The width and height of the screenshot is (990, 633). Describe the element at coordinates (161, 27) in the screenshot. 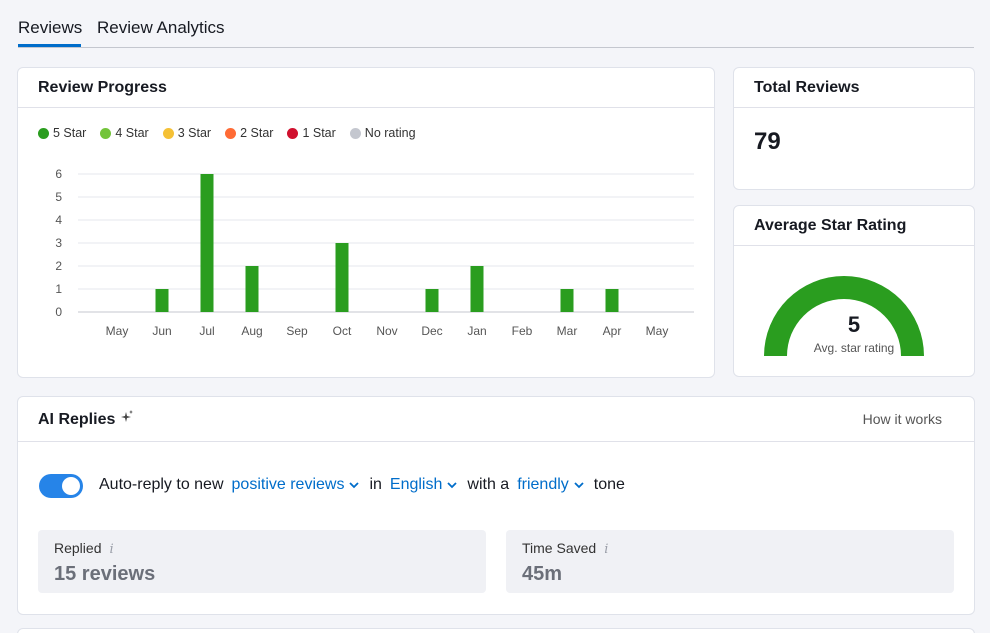

I see `tab-review-analytics: Review Analytics` at that location.